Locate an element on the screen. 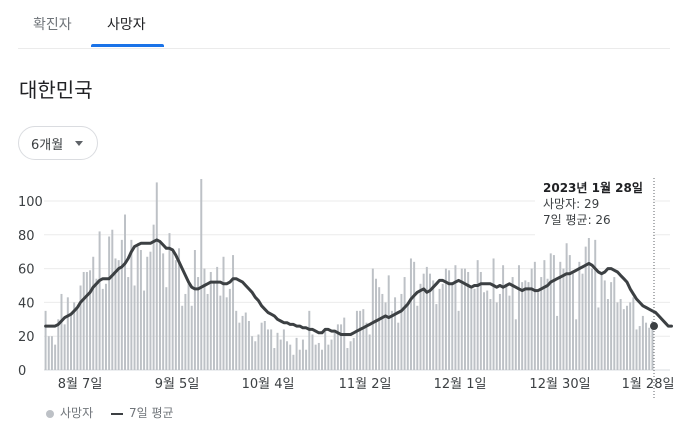 The image size is (685, 433). x-tick-label: 10월 4일 is located at coordinates (268, 384).